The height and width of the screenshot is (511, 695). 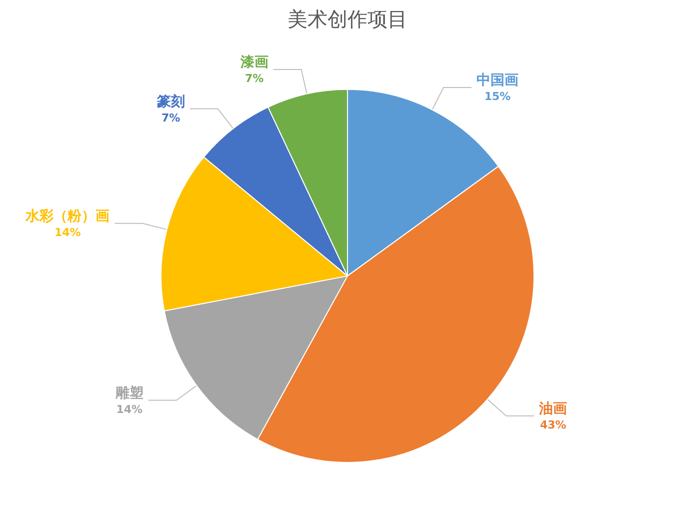 I want to click on slice-label: 雕塑, so click(x=129, y=393).